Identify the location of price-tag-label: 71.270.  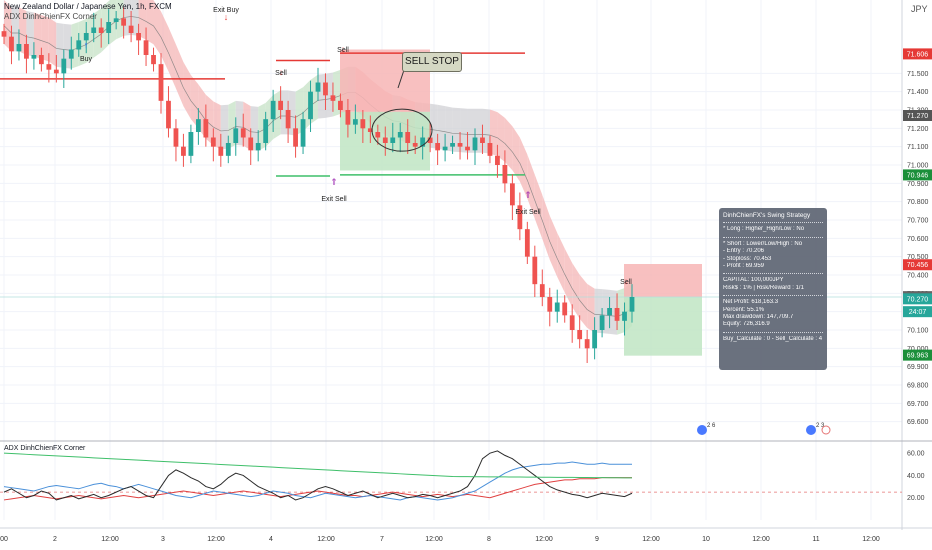
(918, 116).